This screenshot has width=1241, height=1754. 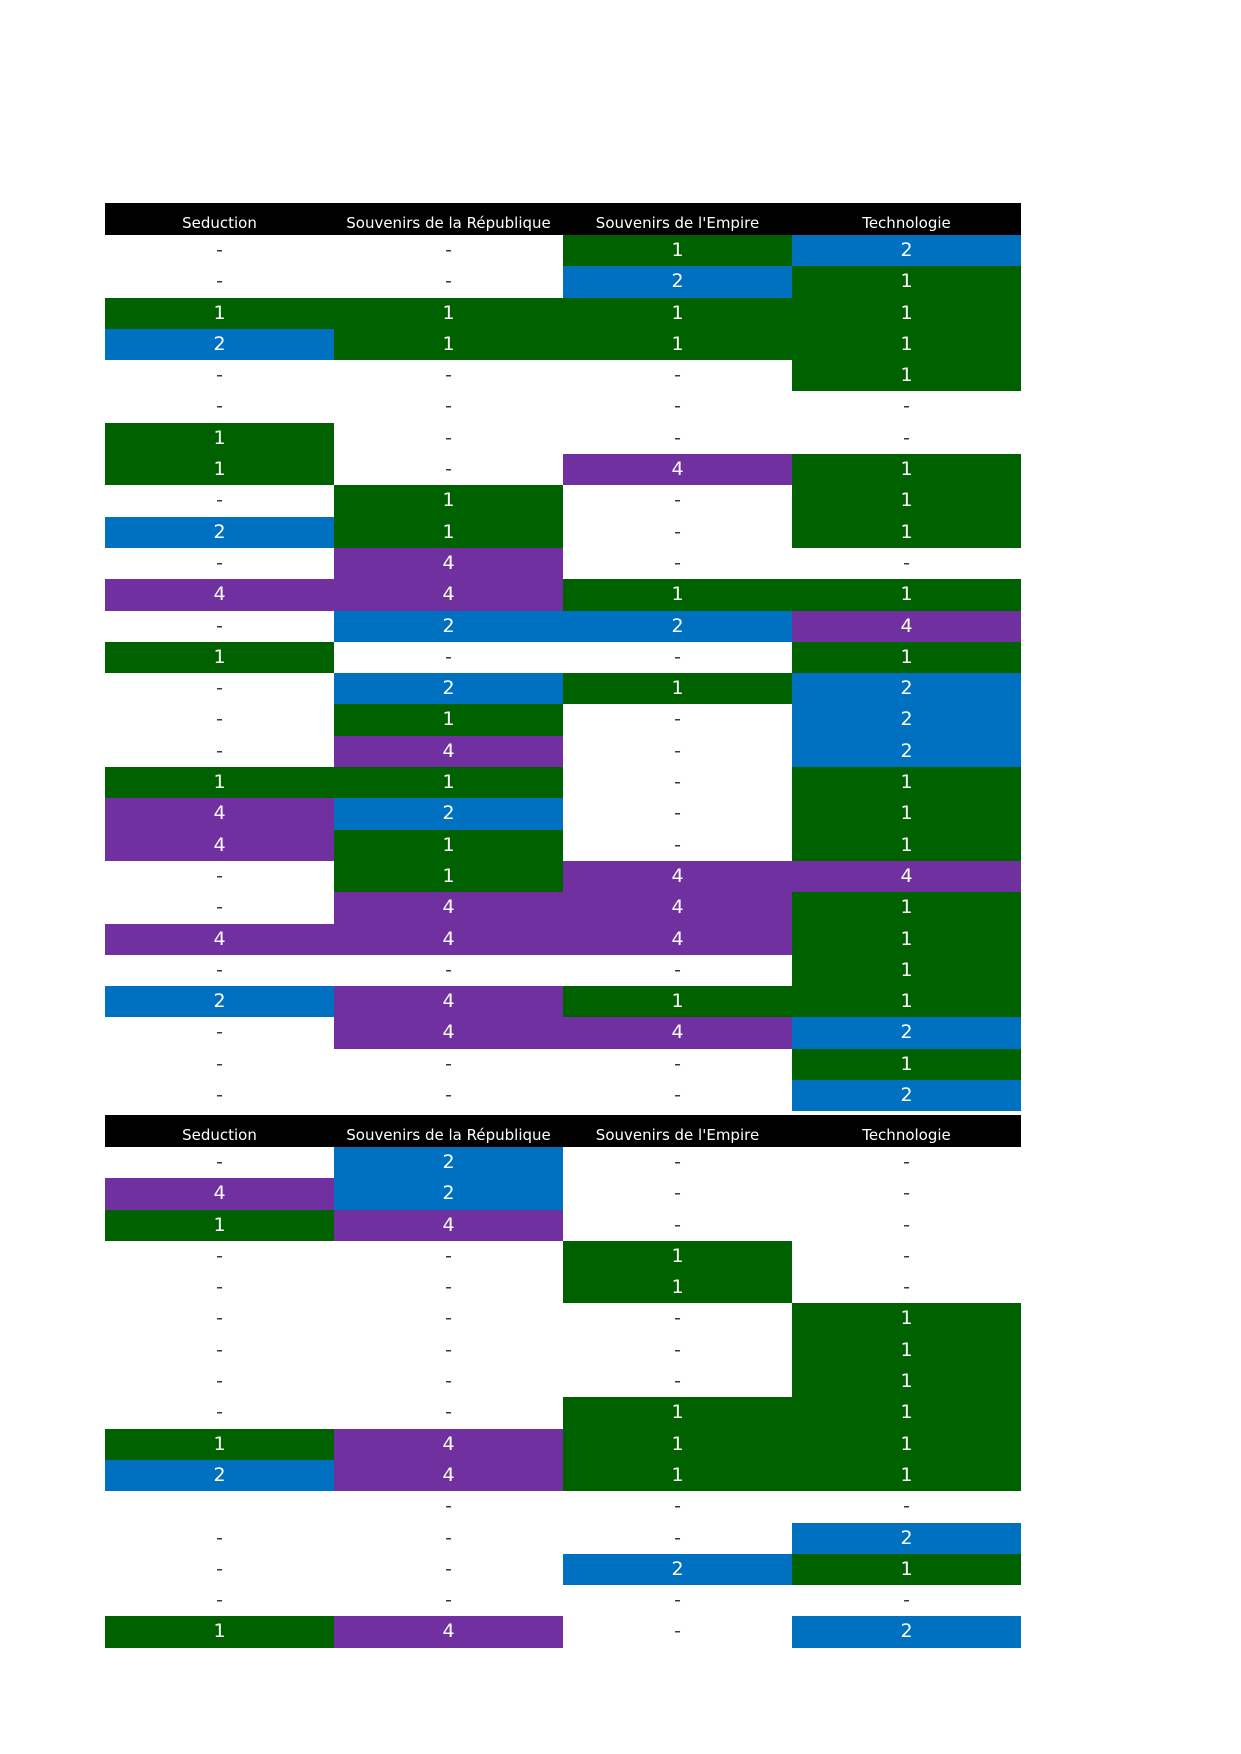 I want to click on column-header-souvenirs-republique: Souvenirs de la République, so click(x=448, y=223).